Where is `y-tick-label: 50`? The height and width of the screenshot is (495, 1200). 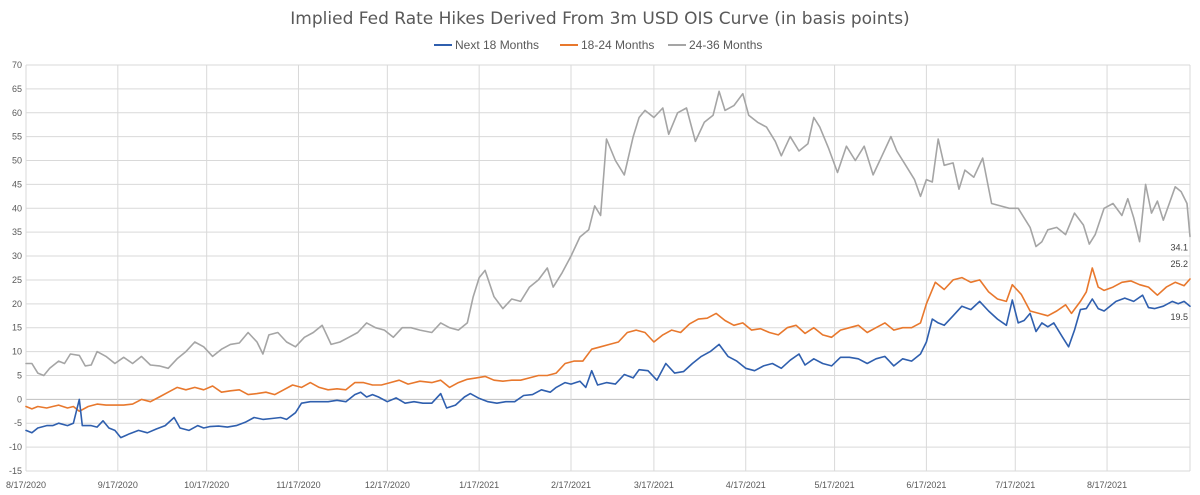
y-tick-label: 50 is located at coordinates (17, 161).